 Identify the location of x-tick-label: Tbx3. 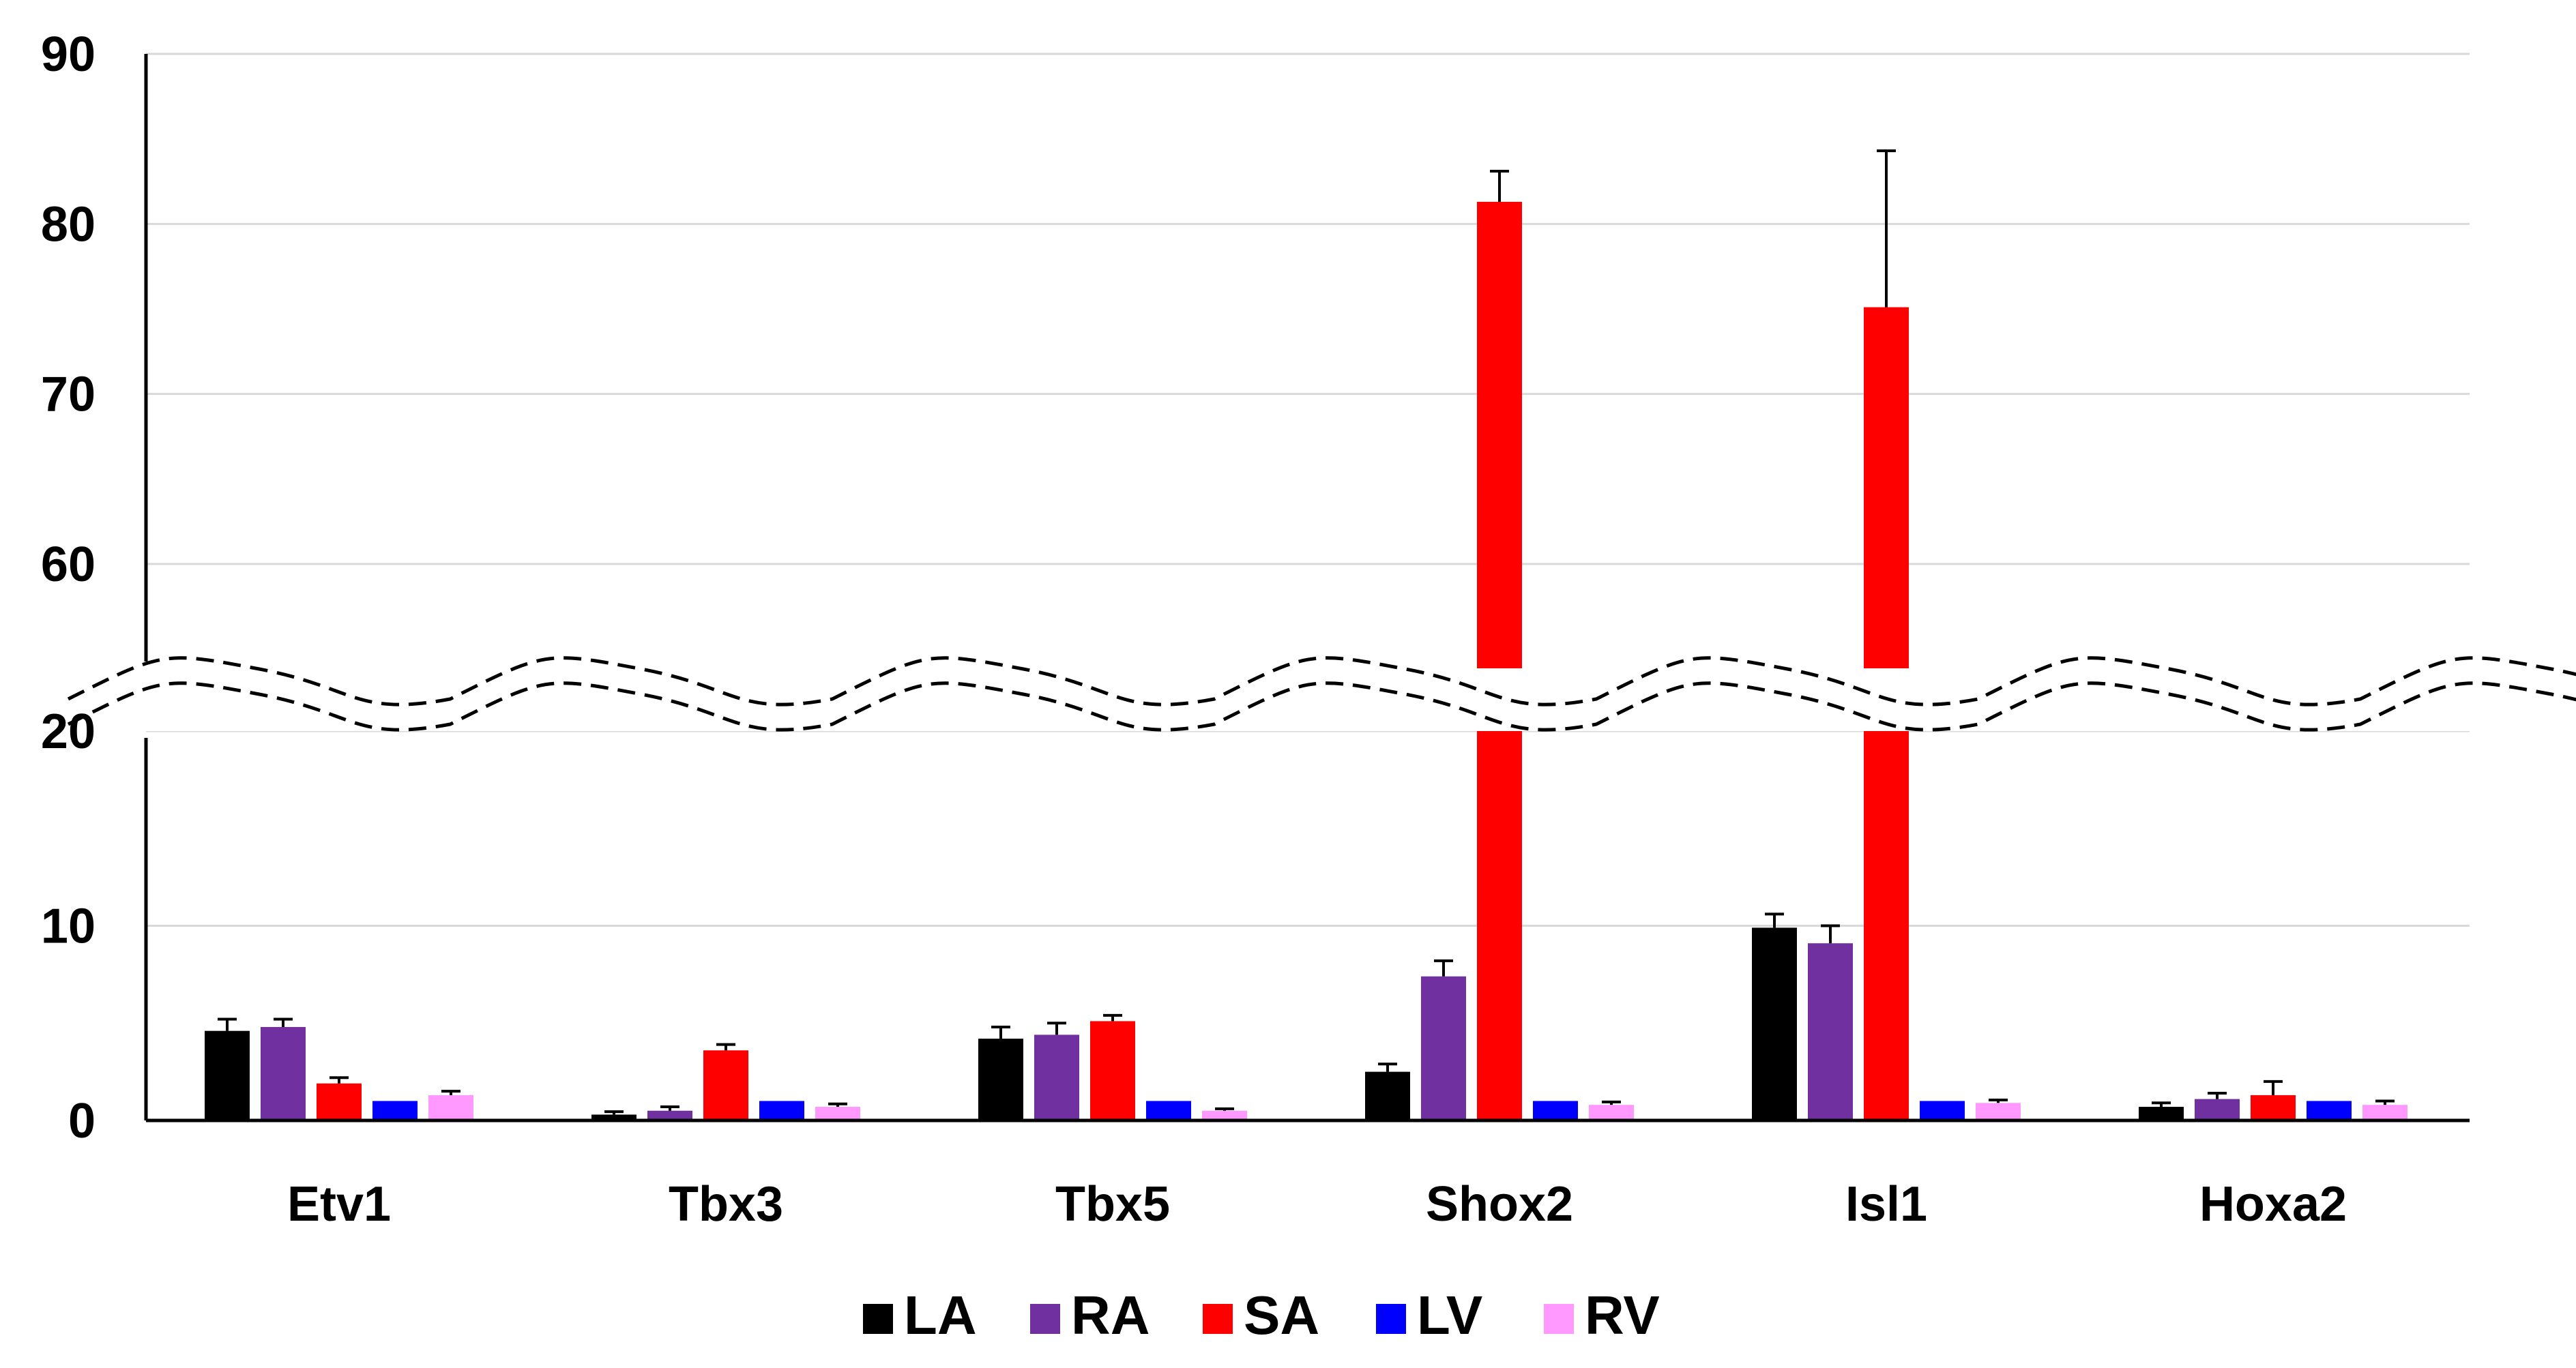
(726, 1204).